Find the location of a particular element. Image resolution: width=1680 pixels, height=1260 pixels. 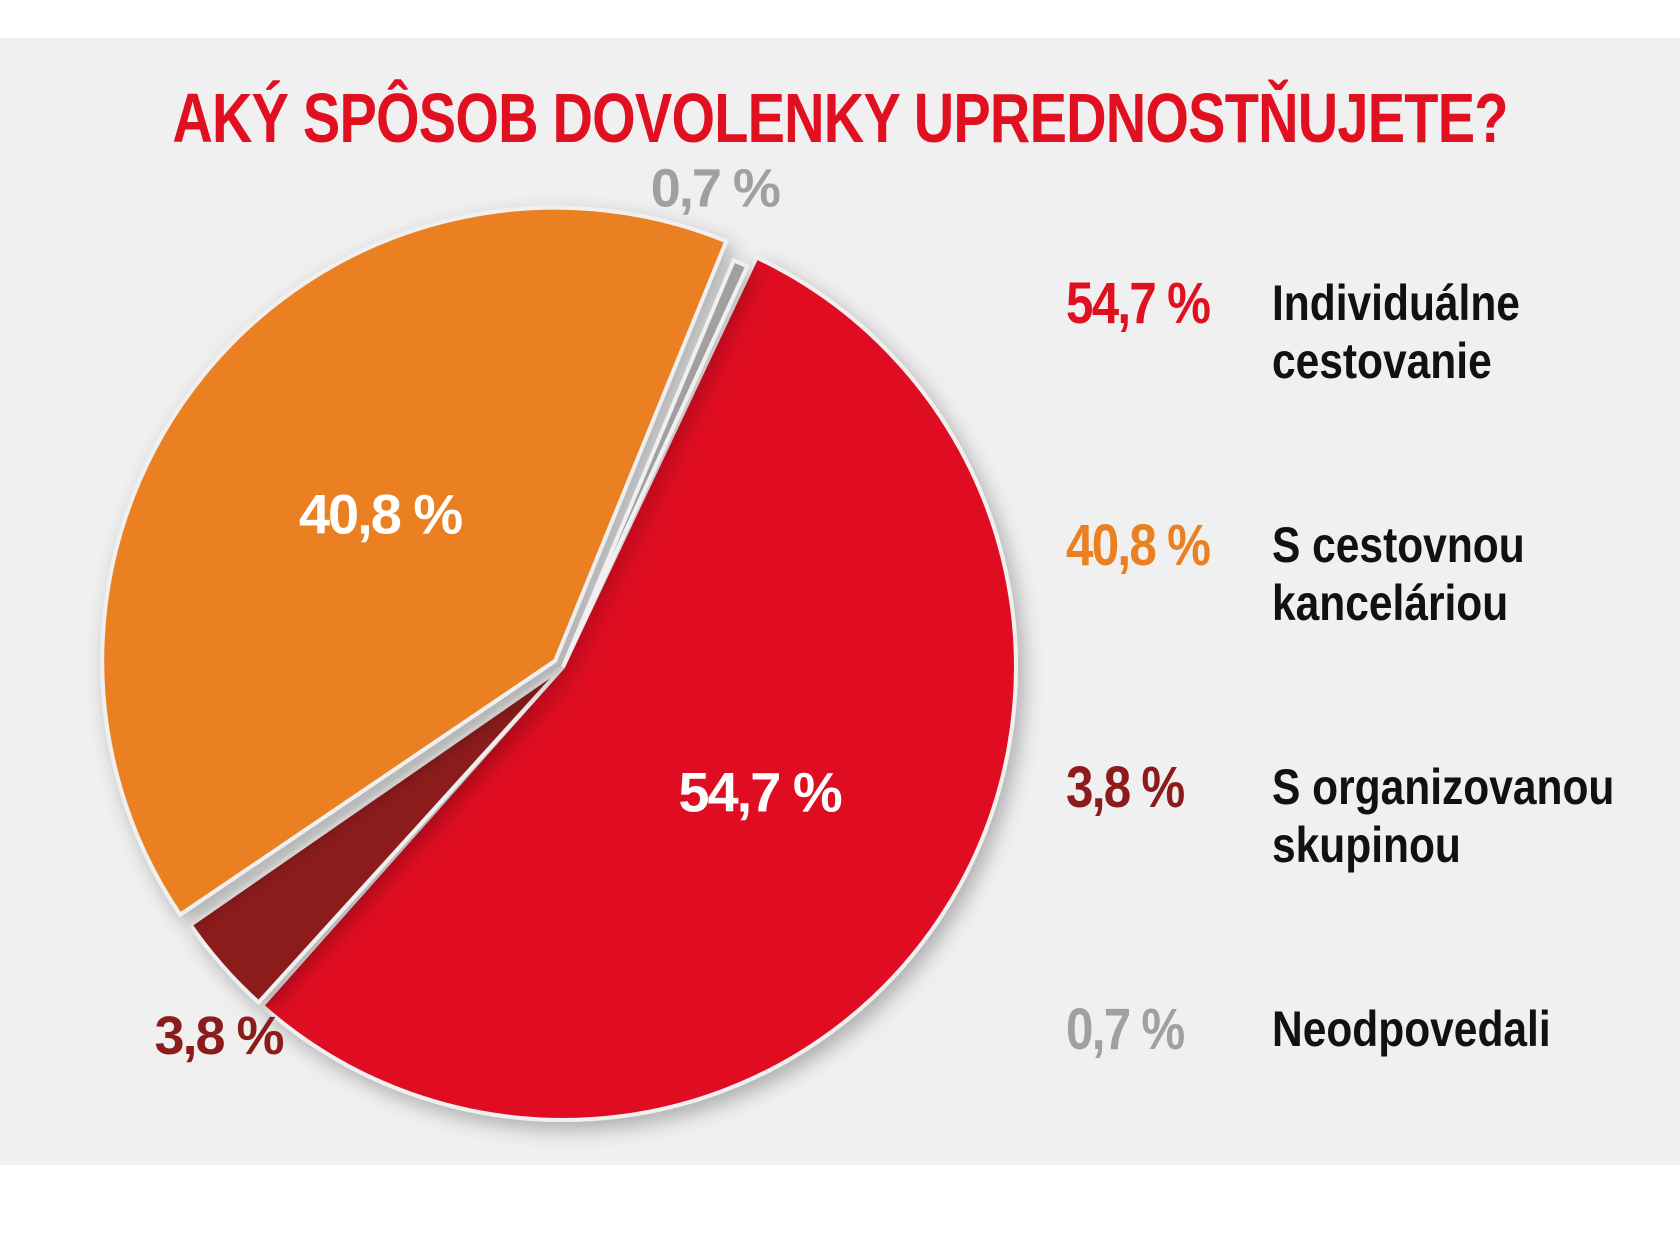

legend-value: 3,8 % is located at coordinates (1125, 787).